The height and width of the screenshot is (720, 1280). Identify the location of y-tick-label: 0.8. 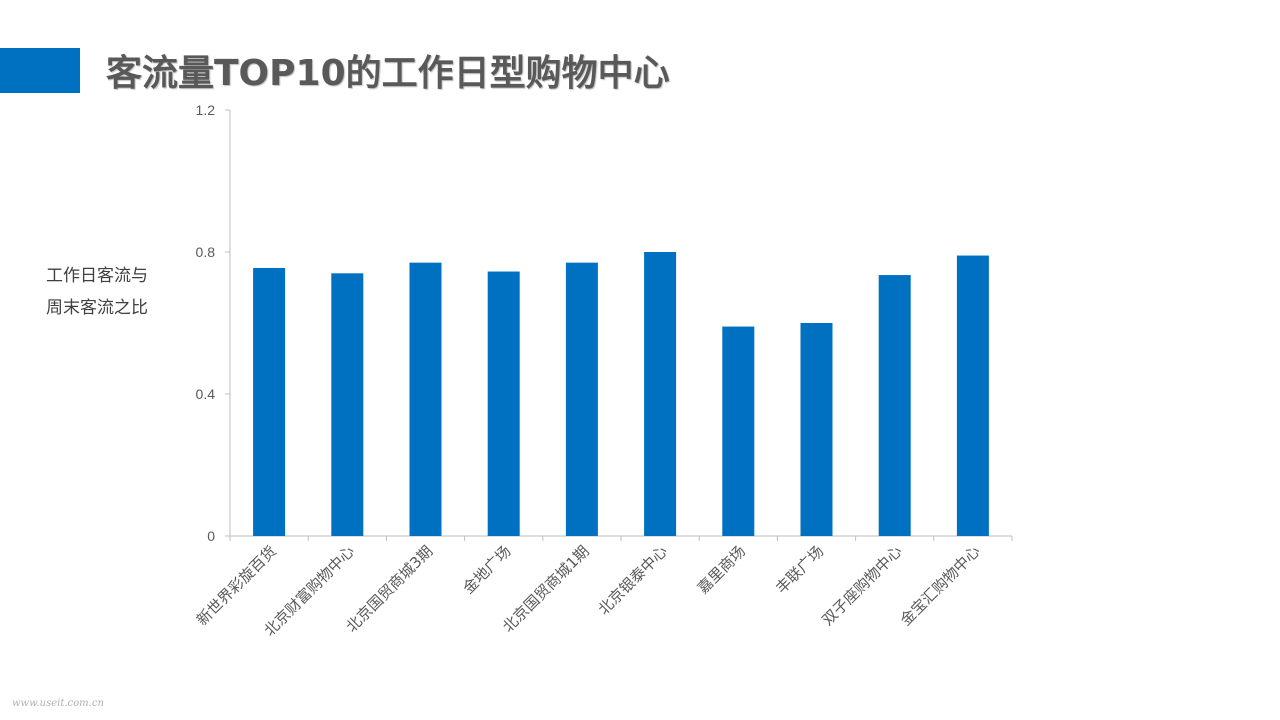
(206, 252).